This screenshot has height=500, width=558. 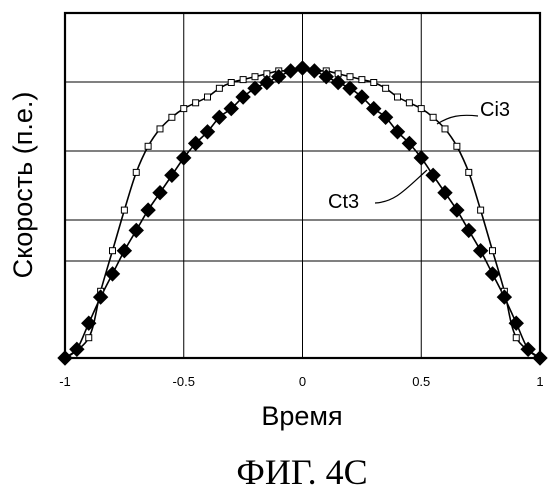 I want to click on x-tick-label: -1, so click(x=65, y=381).